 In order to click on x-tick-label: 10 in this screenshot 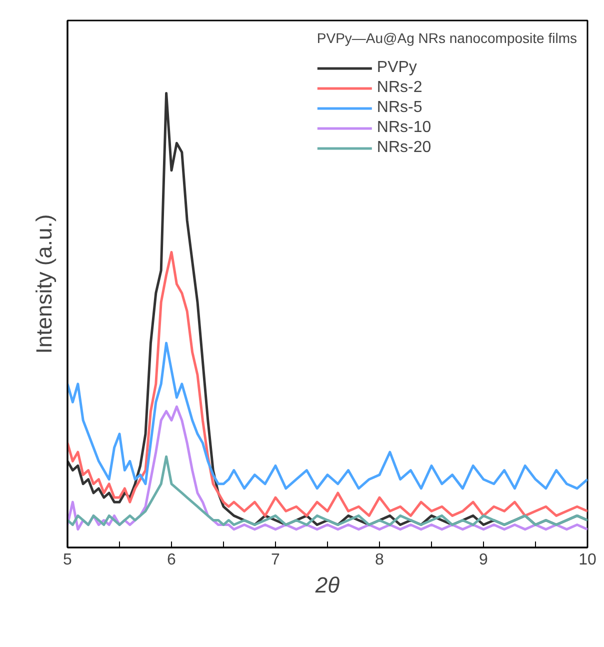, I will do `click(587, 560)`.